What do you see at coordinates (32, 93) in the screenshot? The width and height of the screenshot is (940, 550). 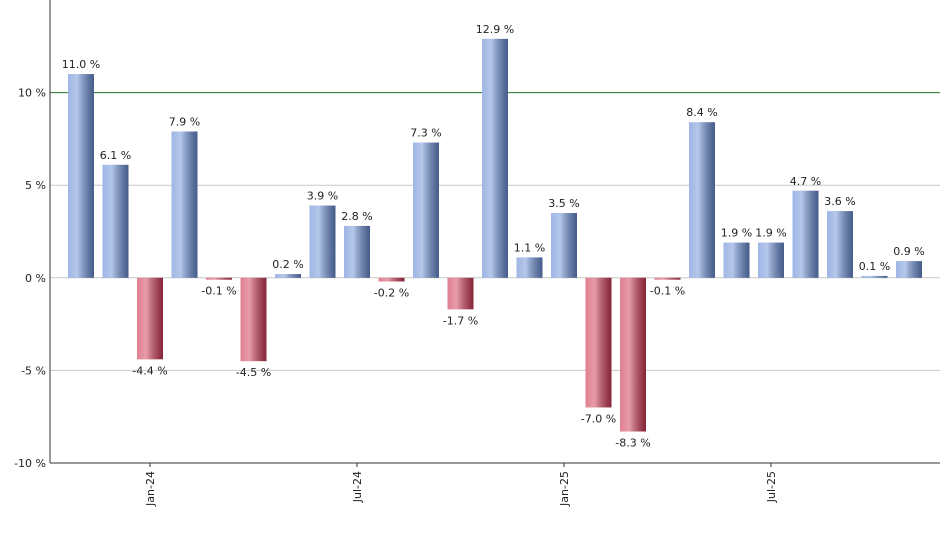 I see `y-tick-label: 10 %` at bounding box center [32, 93].